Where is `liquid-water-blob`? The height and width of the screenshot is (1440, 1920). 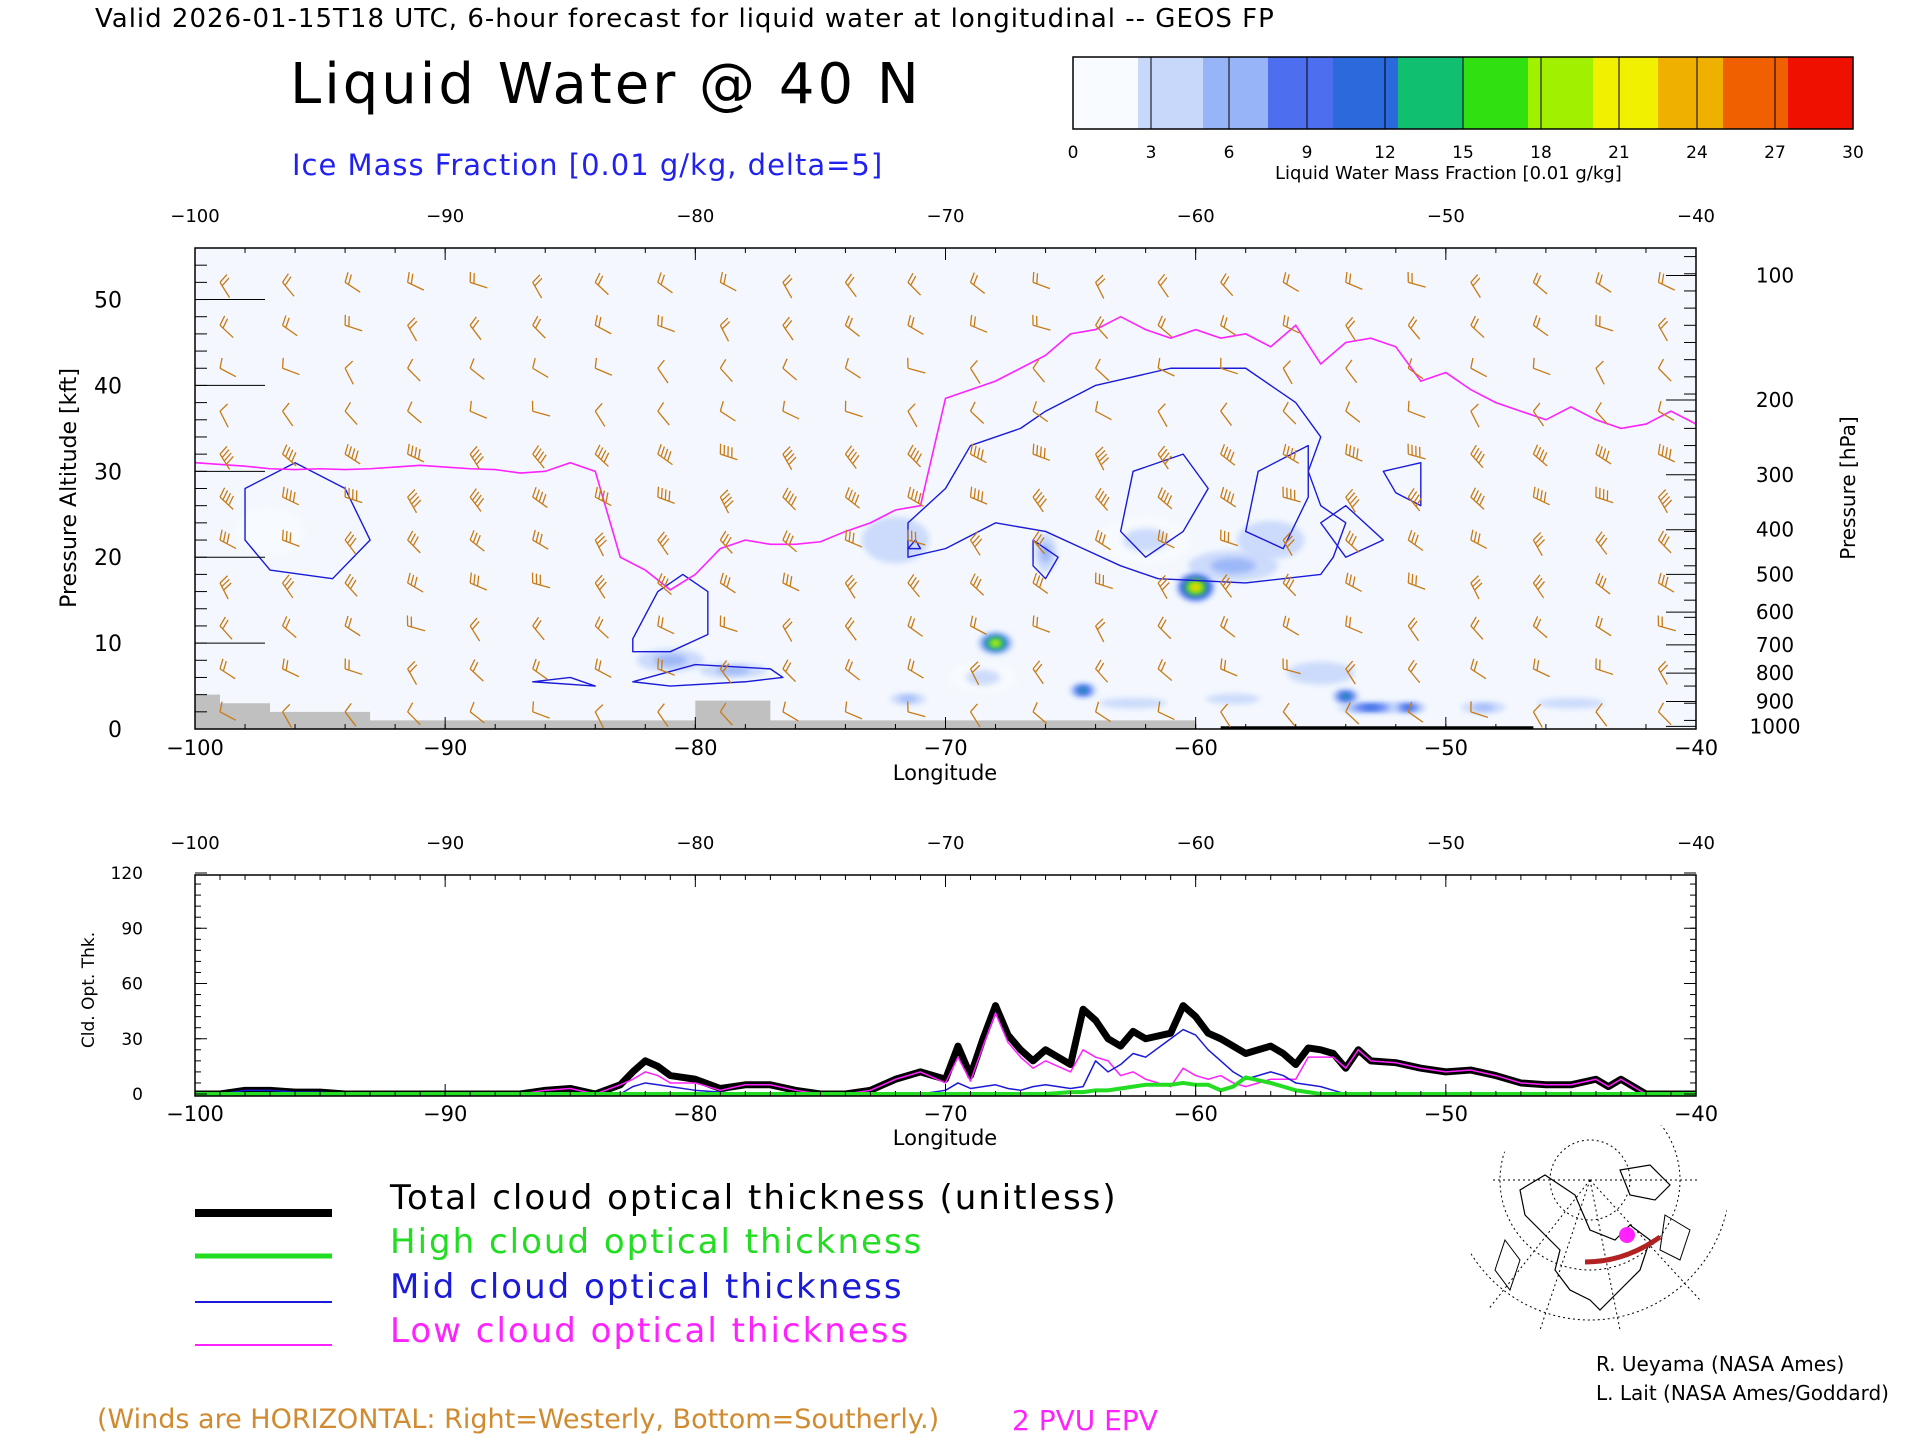 liquid-water-blob is located at coordinates (983, 677).